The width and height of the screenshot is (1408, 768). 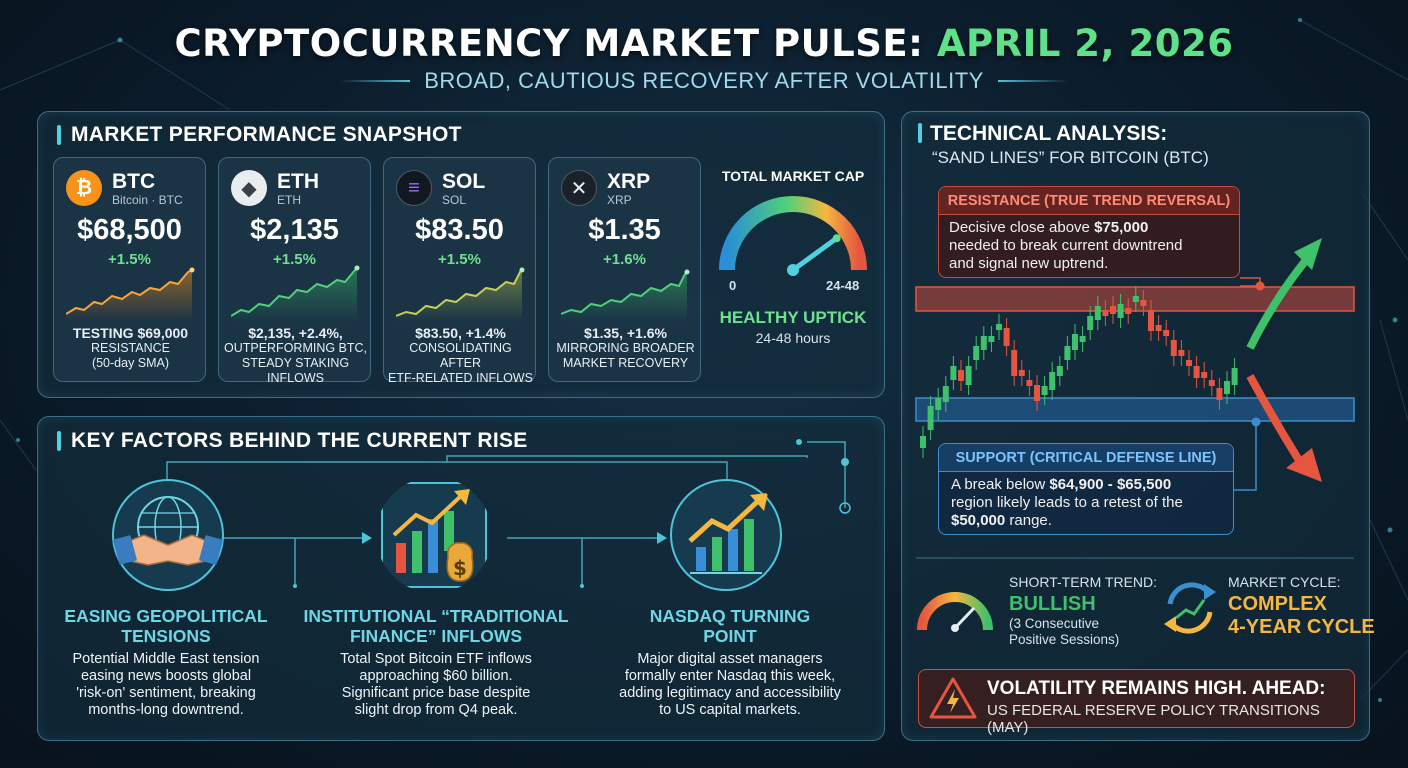 What do you see at coordinates (793, 176) in the screenshot?
I see `market-cap-title: TOTAL MARKET CAP` at bounding box center [793, 176].